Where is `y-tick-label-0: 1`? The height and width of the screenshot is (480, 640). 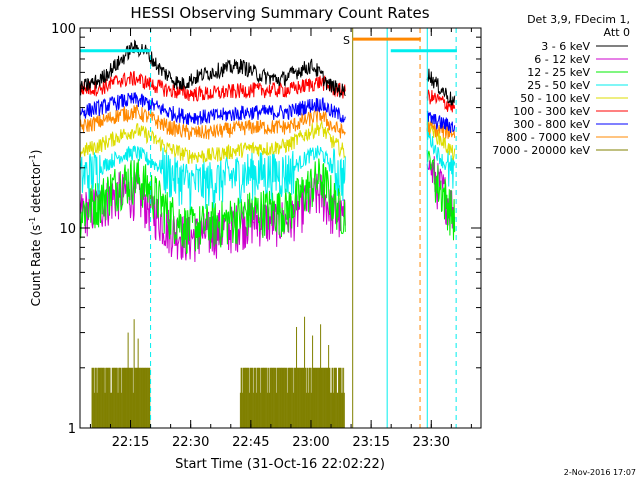
y-tick-label-0: 1 is located at coordinates (72, 429).